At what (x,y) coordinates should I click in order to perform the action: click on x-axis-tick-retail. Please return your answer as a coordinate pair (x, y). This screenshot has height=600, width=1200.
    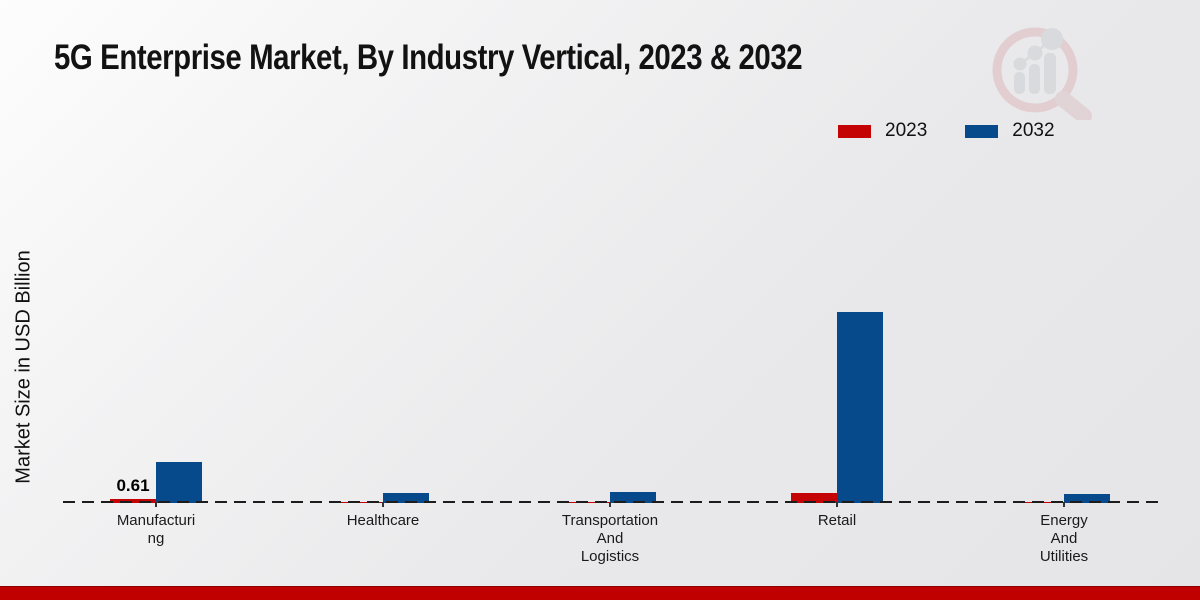
    Looking at the image, I should click on (837, 504).